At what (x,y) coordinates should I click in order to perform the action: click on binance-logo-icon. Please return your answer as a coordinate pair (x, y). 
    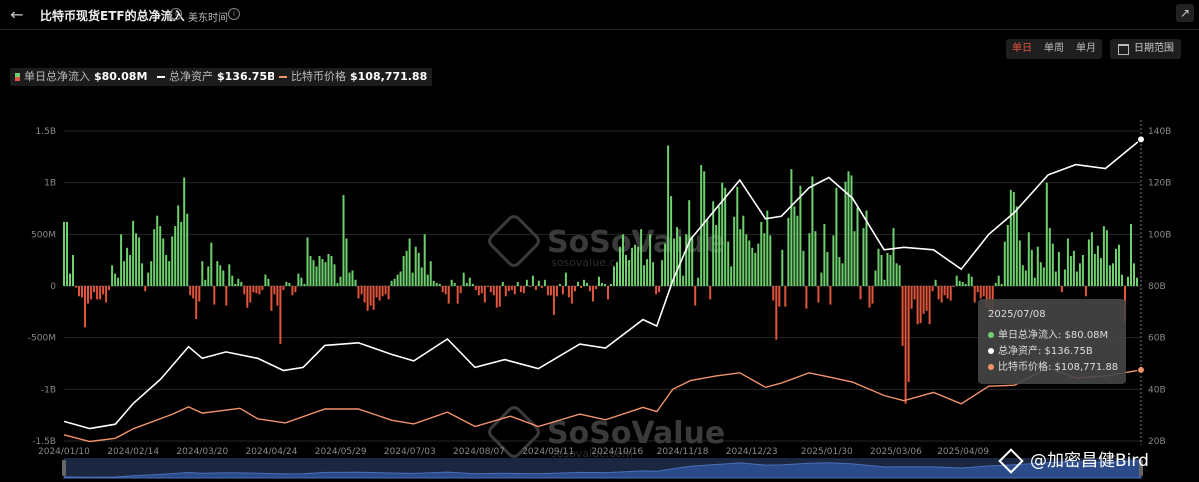
    Looking at the image, I should click on (1011, 461).